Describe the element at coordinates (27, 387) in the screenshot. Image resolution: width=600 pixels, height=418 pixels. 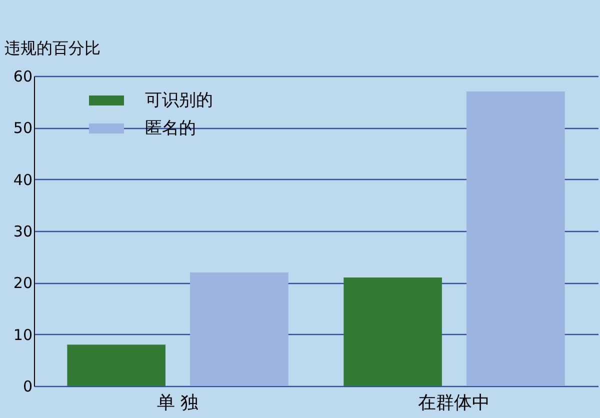
I see `y-tick-label: 0` at that location.